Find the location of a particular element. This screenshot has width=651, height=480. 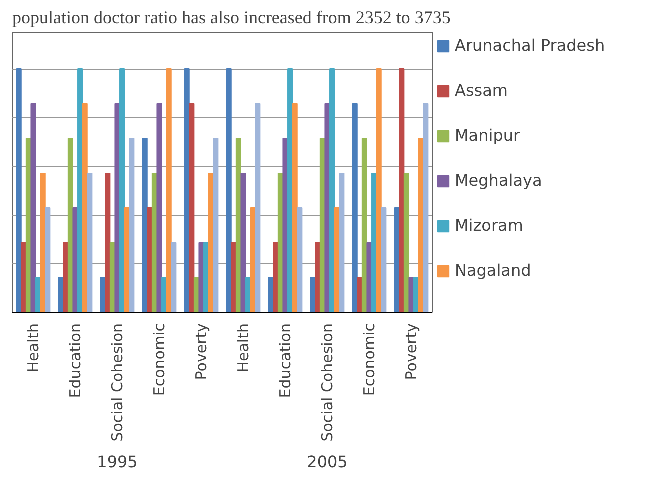

legend-label: Meghalaya is located at coordinates (498, 180).